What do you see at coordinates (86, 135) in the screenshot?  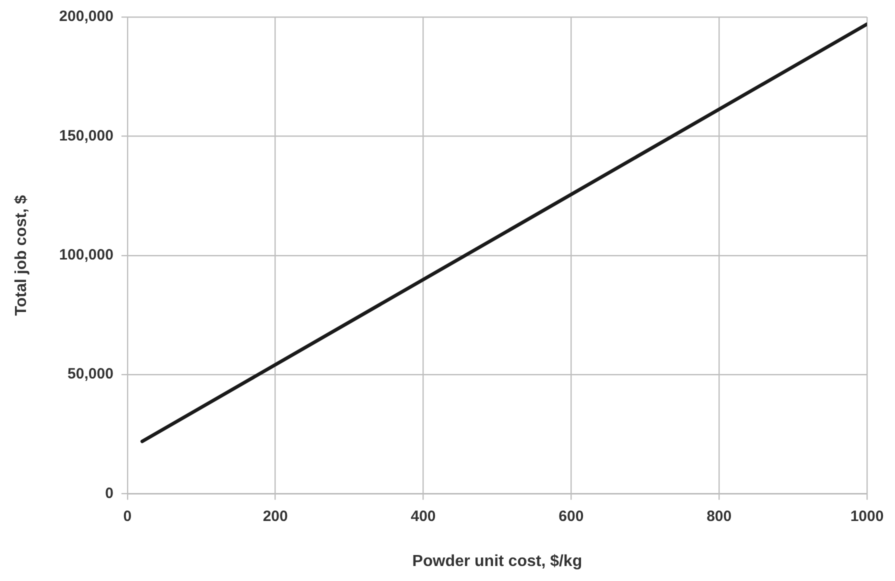 I see `y-tick-label: 150,000` at bounding box center [86, 135].